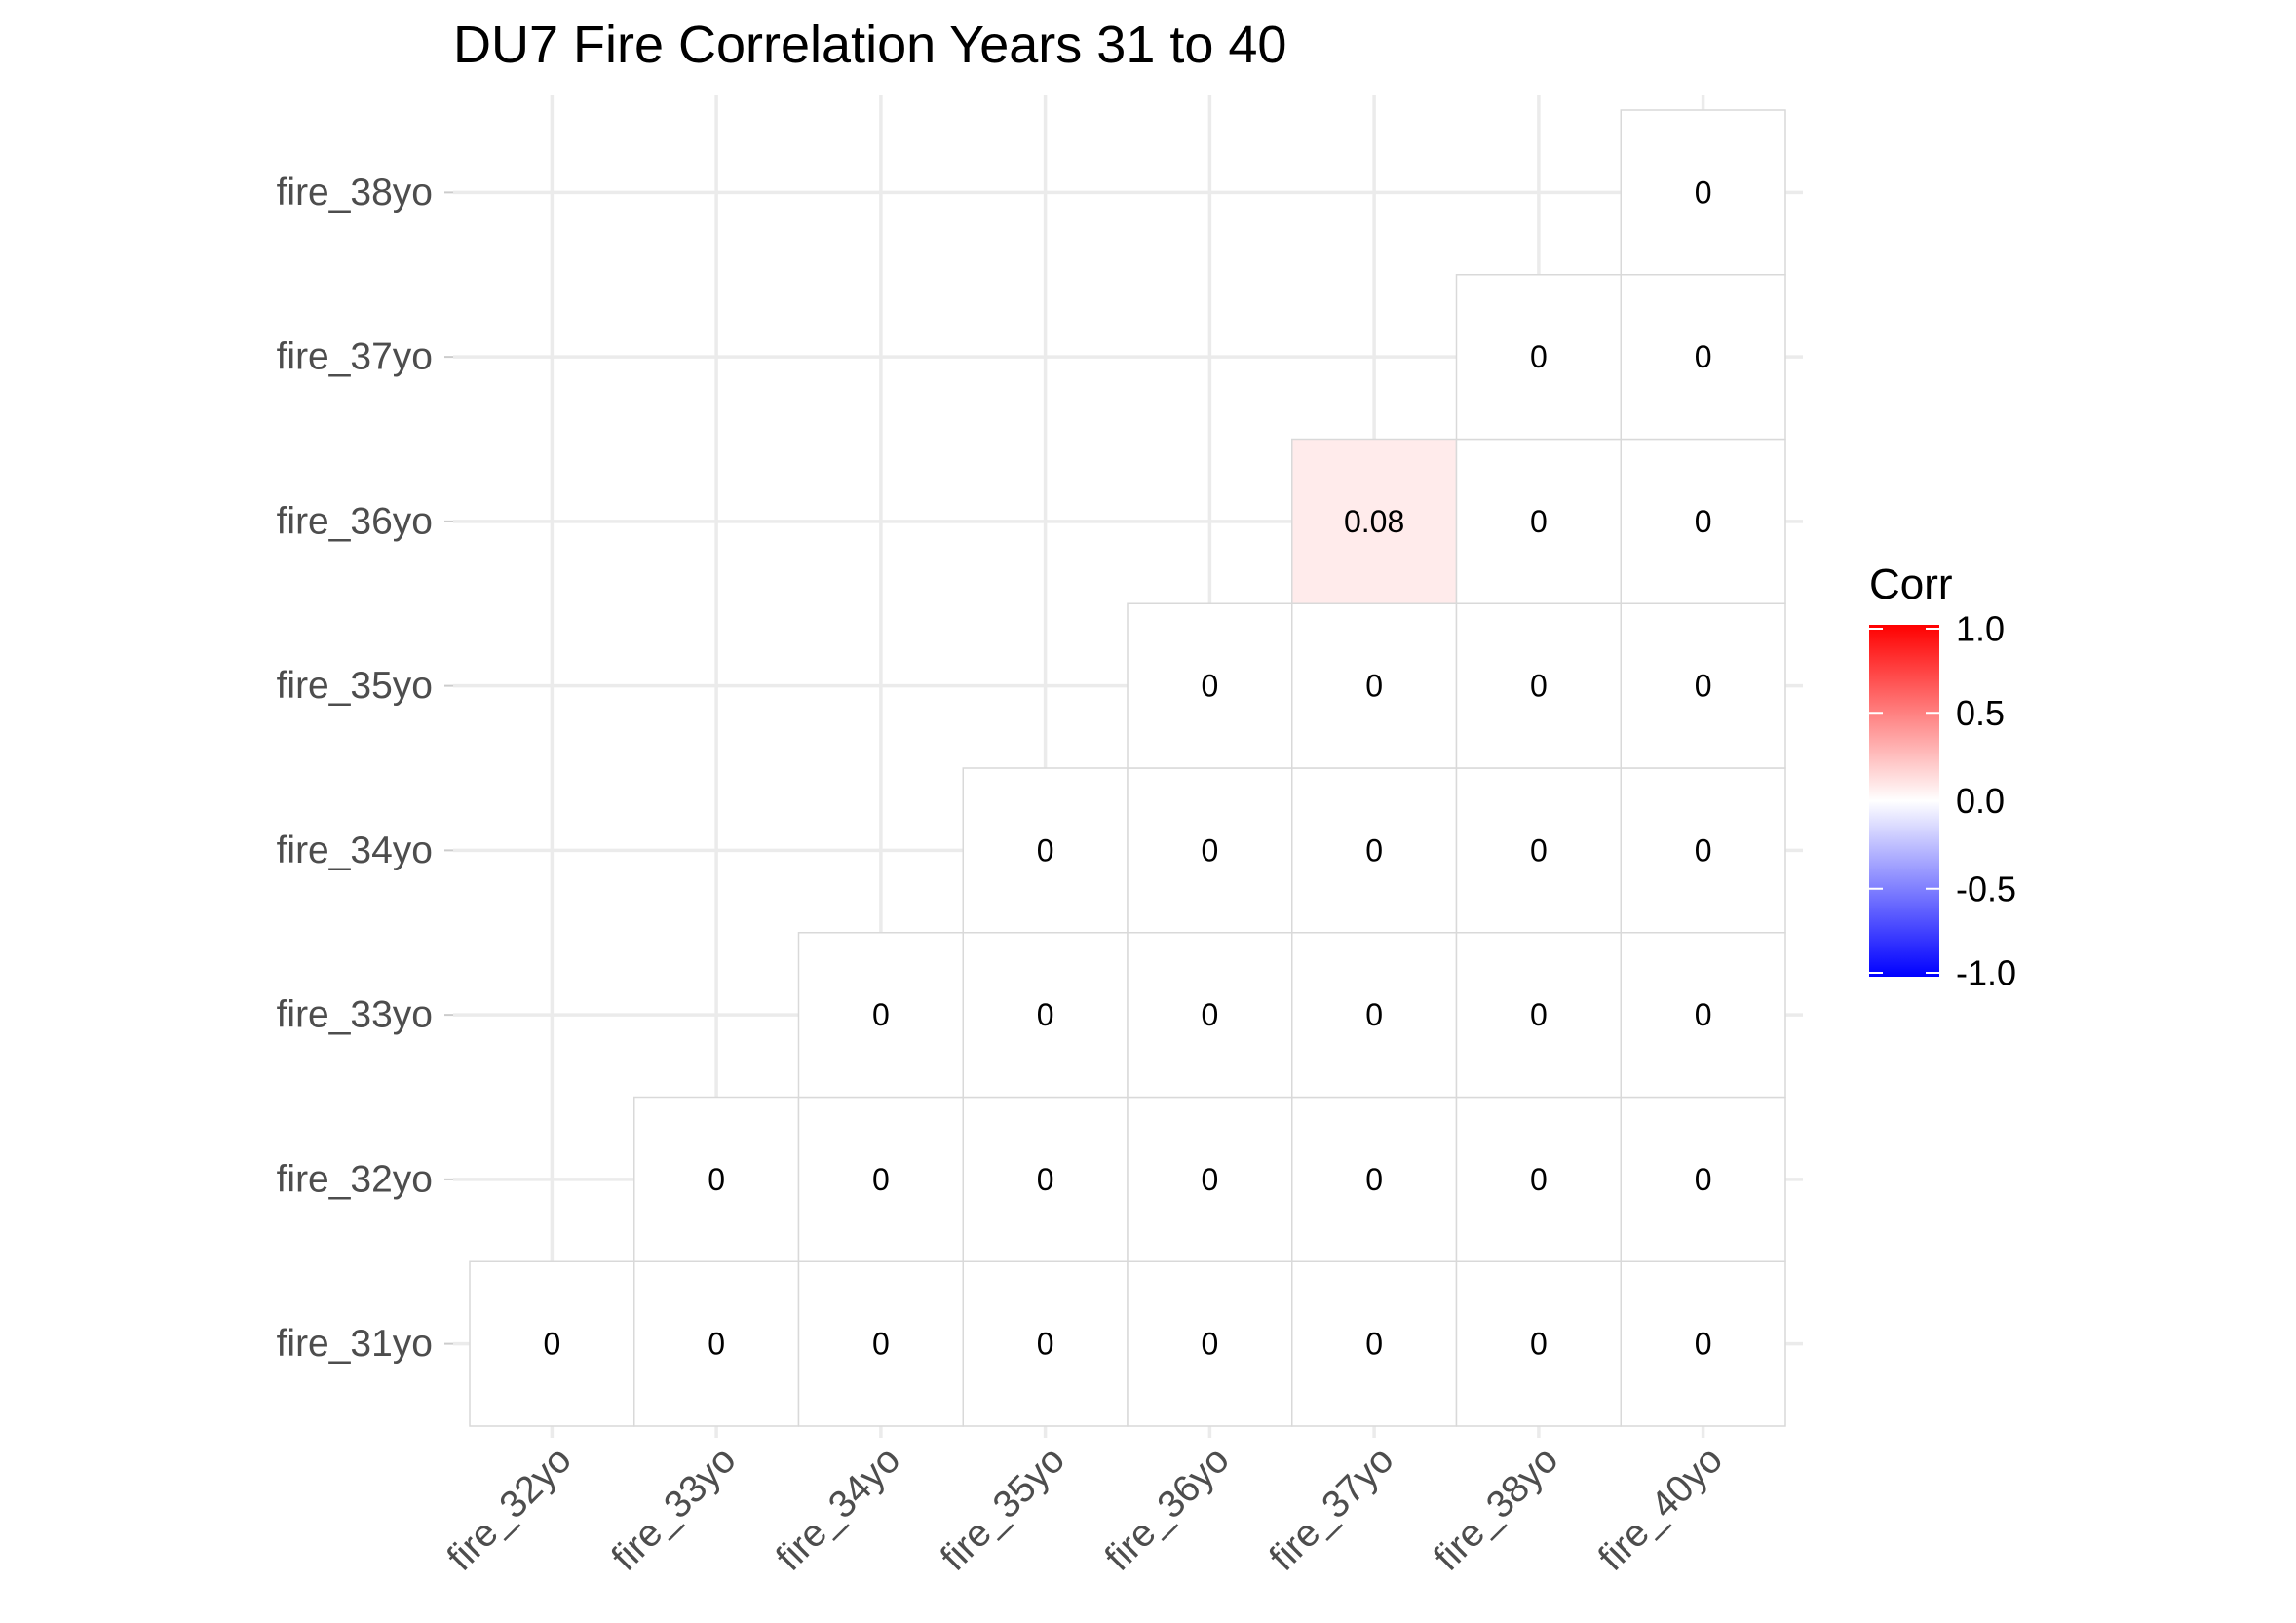  I want to click on cell-value-label: 0.08, so click(1374, 522).